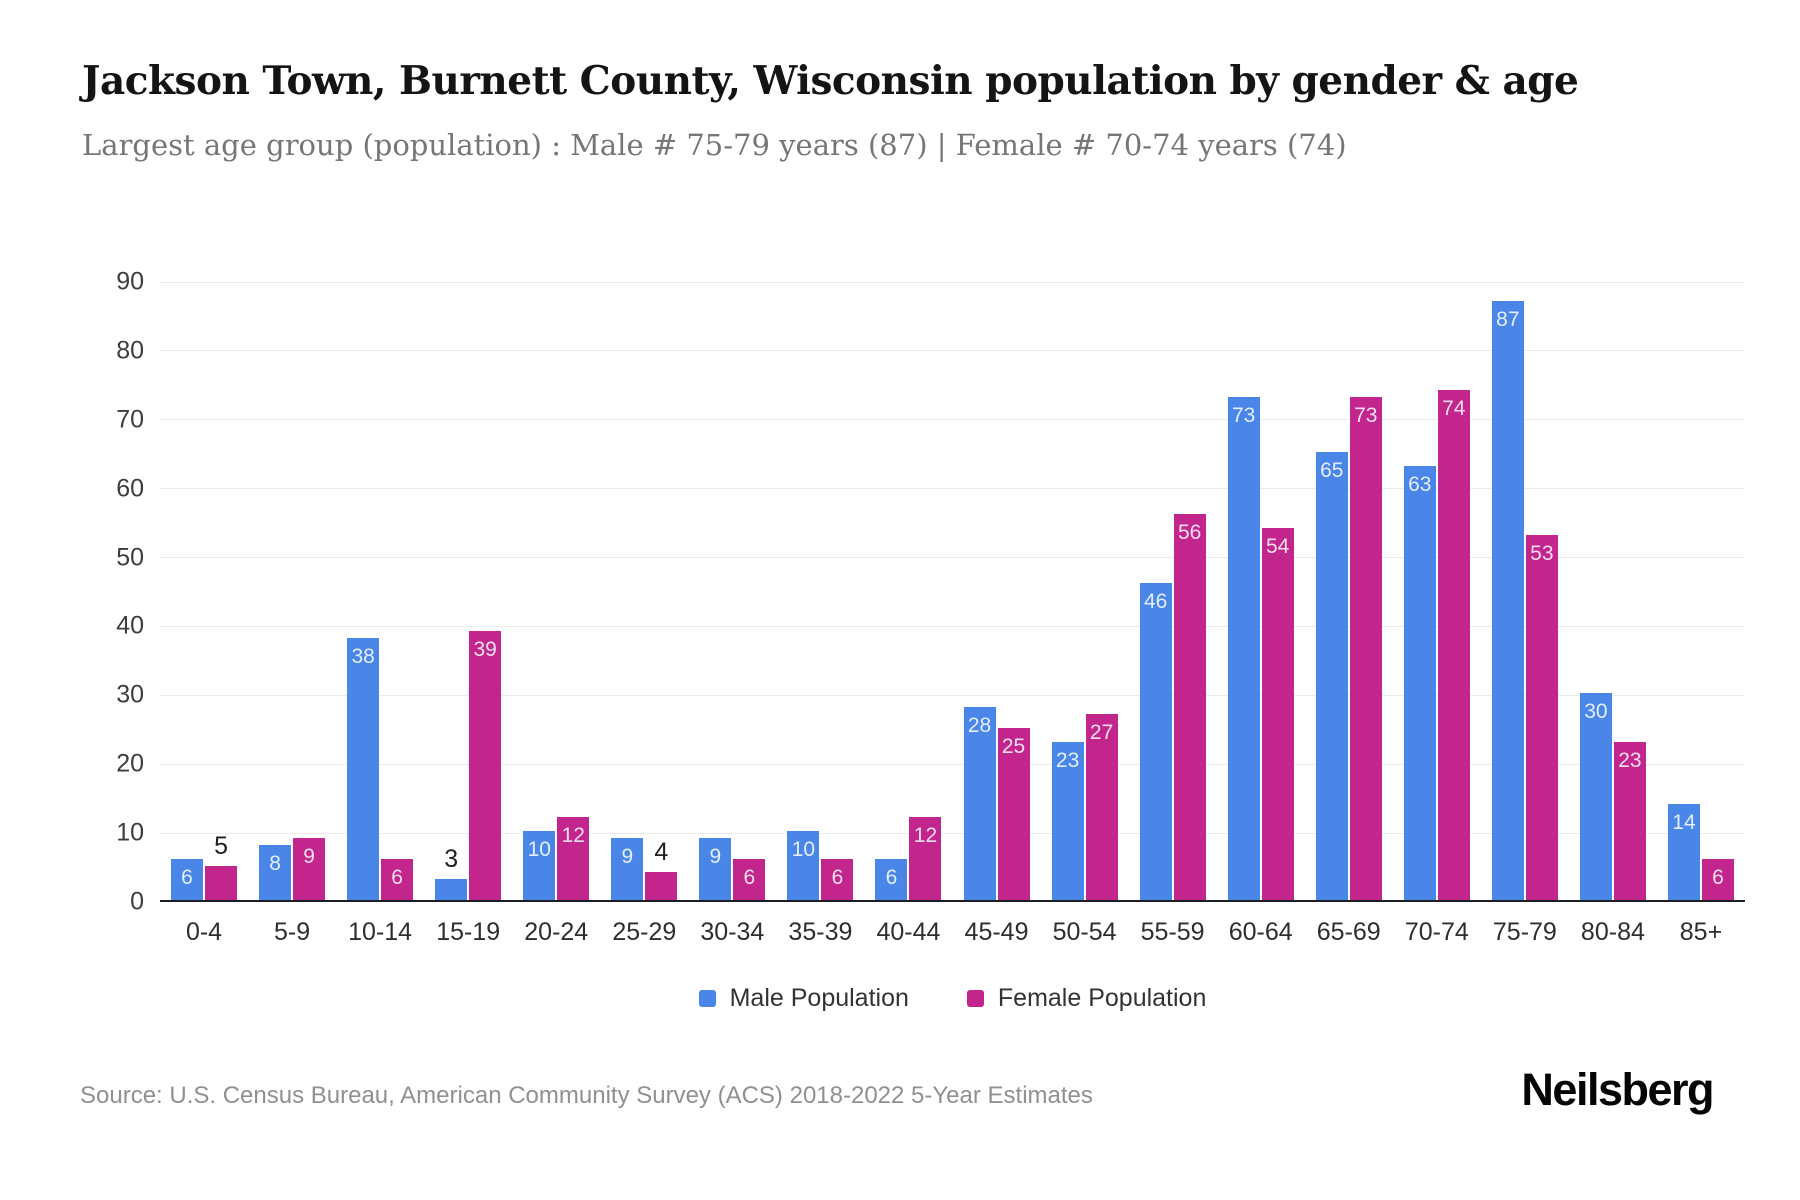  Describe the element at coordinates (1508, 319) in the screenshot. I see `bar-value-label: 87` at that location.